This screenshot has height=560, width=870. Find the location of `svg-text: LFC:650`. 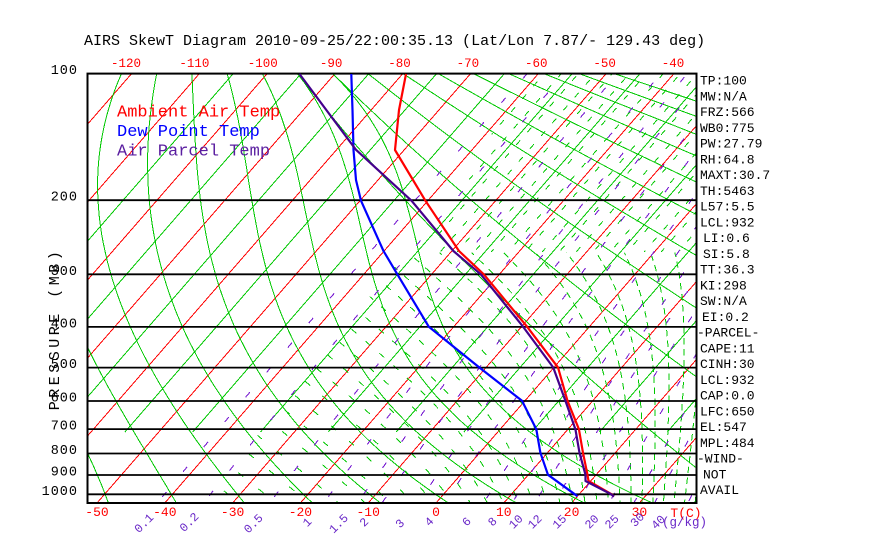

svg-text: LFC:650 is located at coordinates (727, 411).